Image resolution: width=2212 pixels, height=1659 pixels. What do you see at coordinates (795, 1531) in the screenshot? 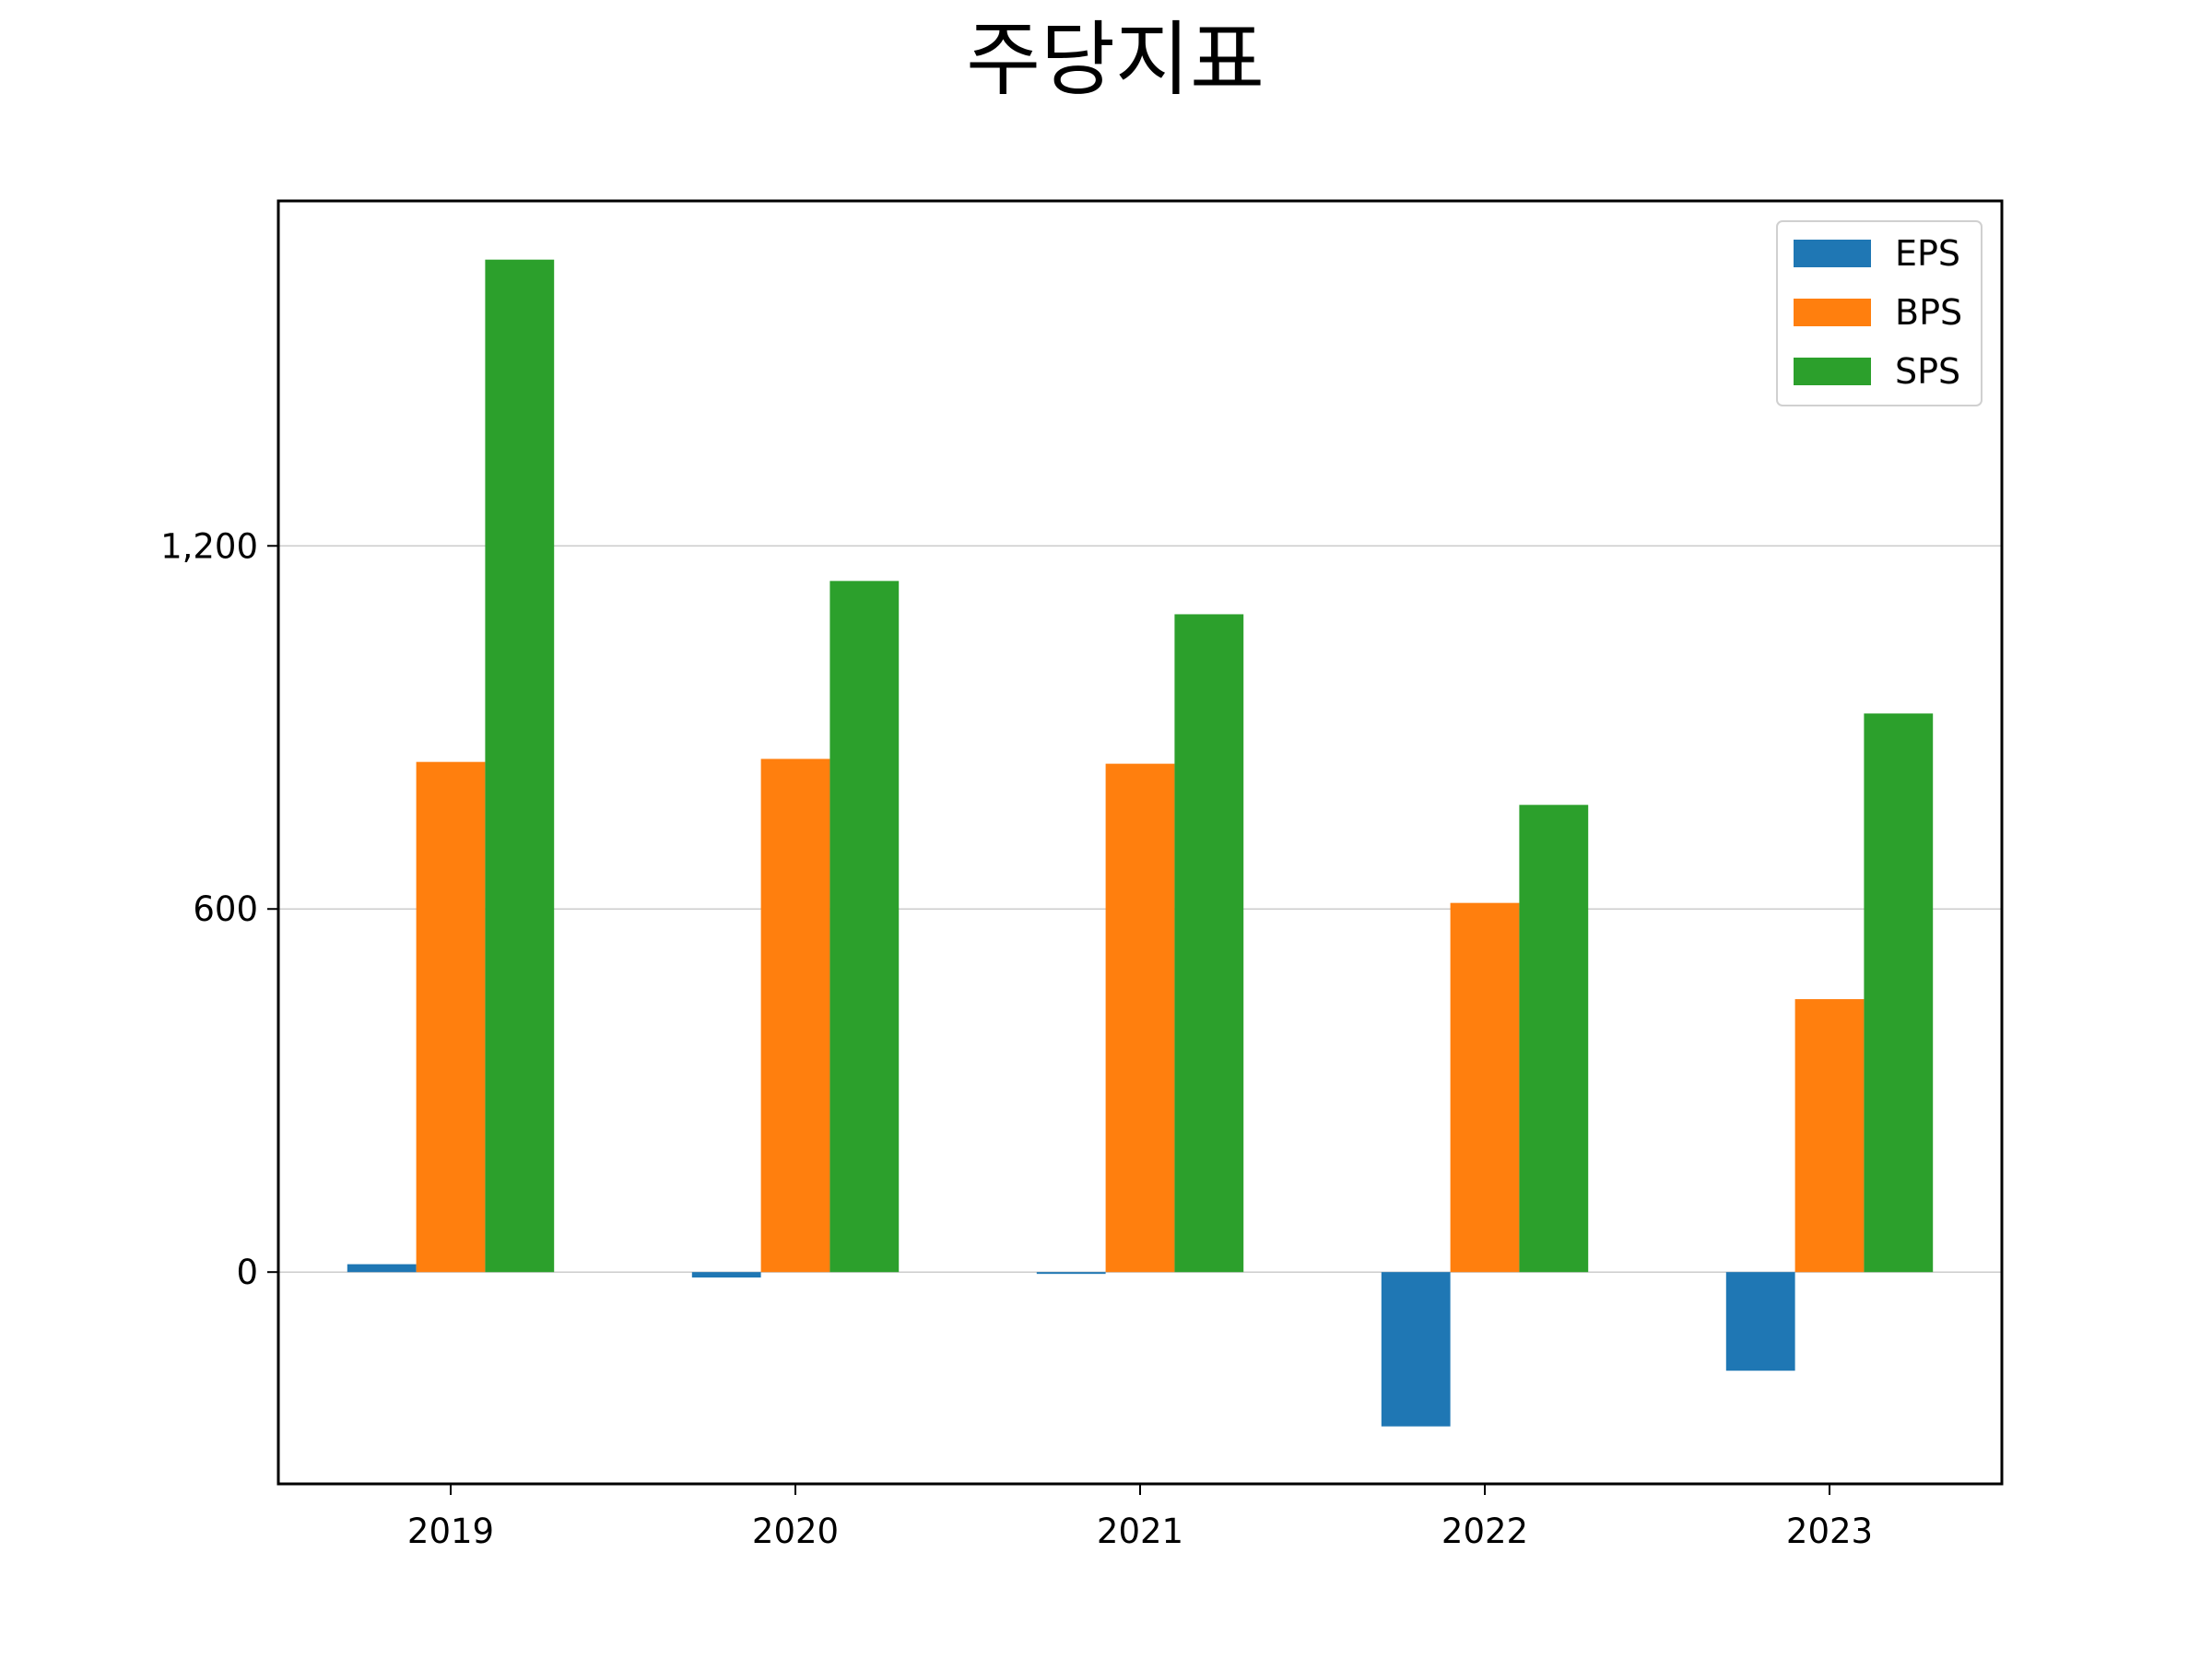
I see `x-tick-label: 2020` at bounding box center [795, 1531].